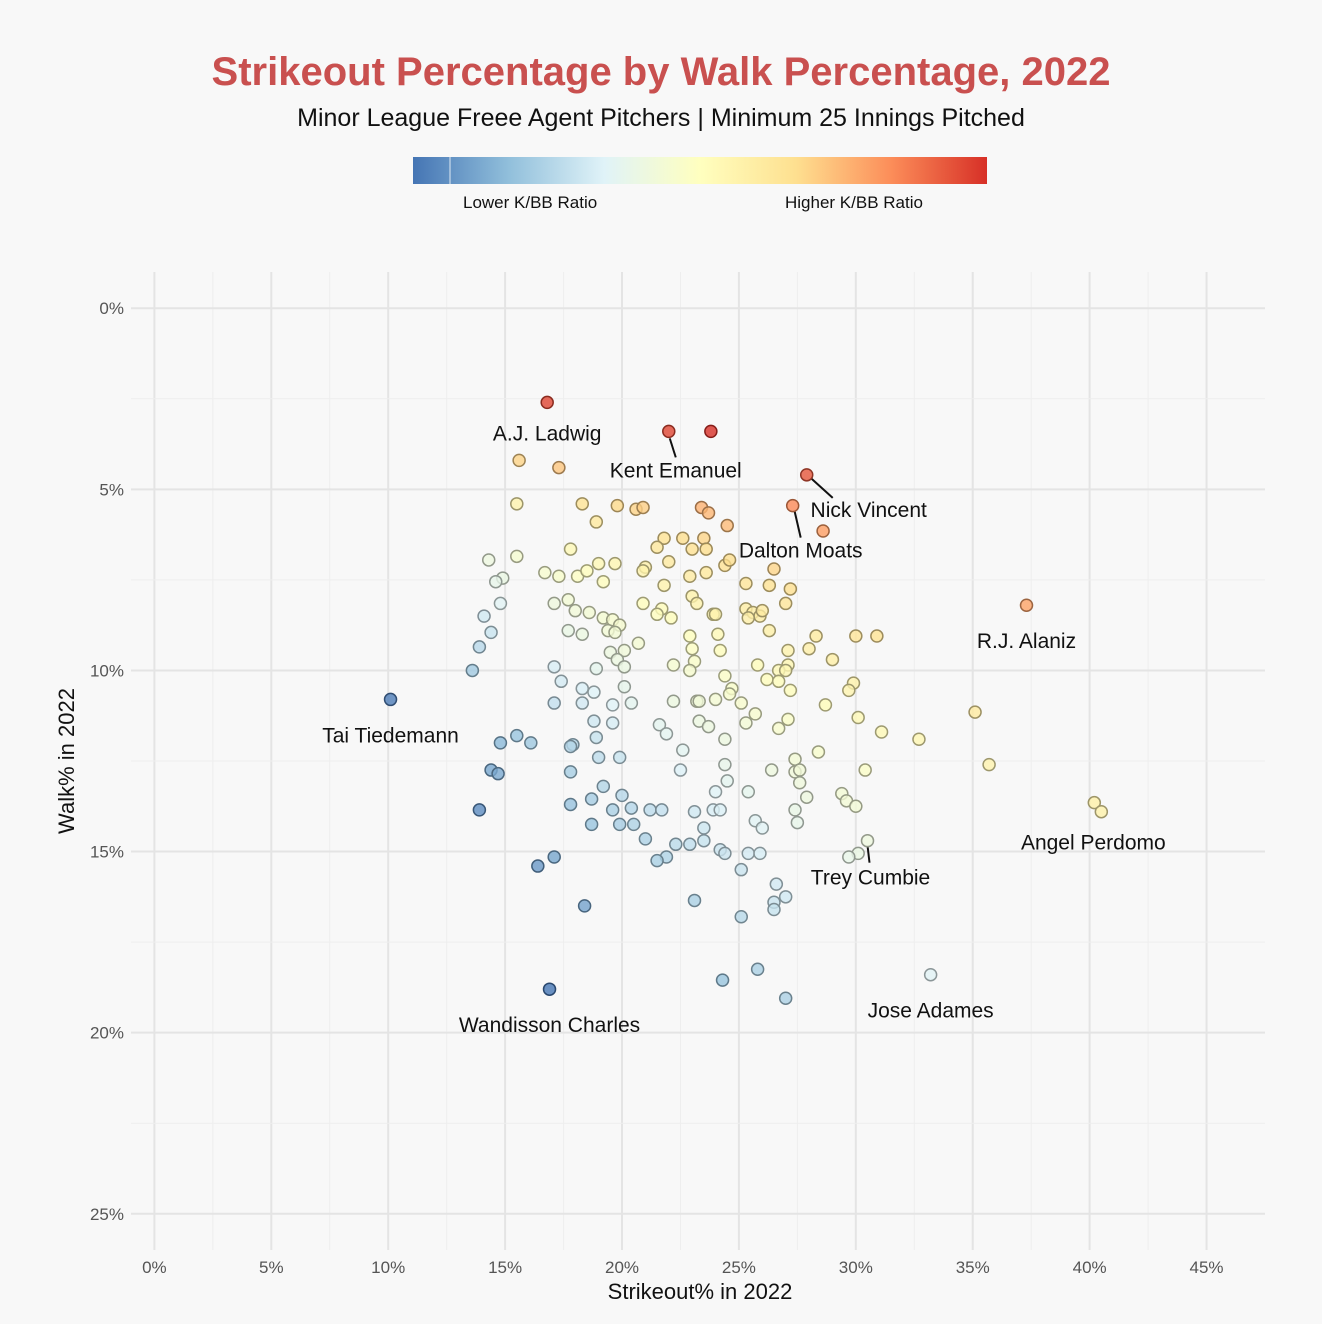 The width and height of the screenshot is (1322, 1324). I want to click on y-tick-label: 15%, so click(107, 852).